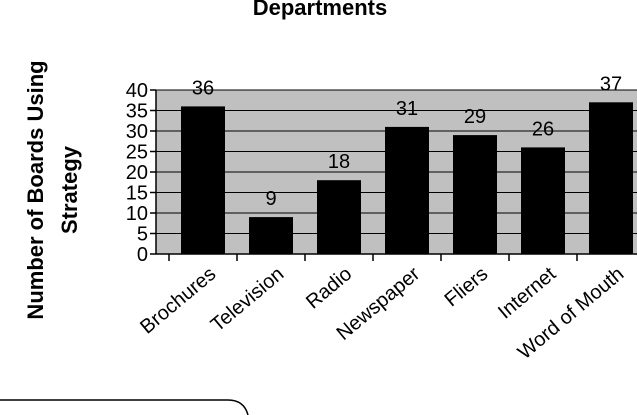  I want to click on bar-fliers, so click(475, 194).